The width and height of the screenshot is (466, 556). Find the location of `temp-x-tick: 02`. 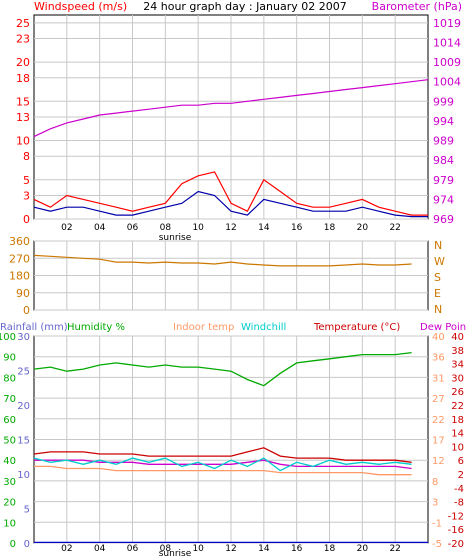

temp-x-tick: 02 is located at coordinates (66, 549).